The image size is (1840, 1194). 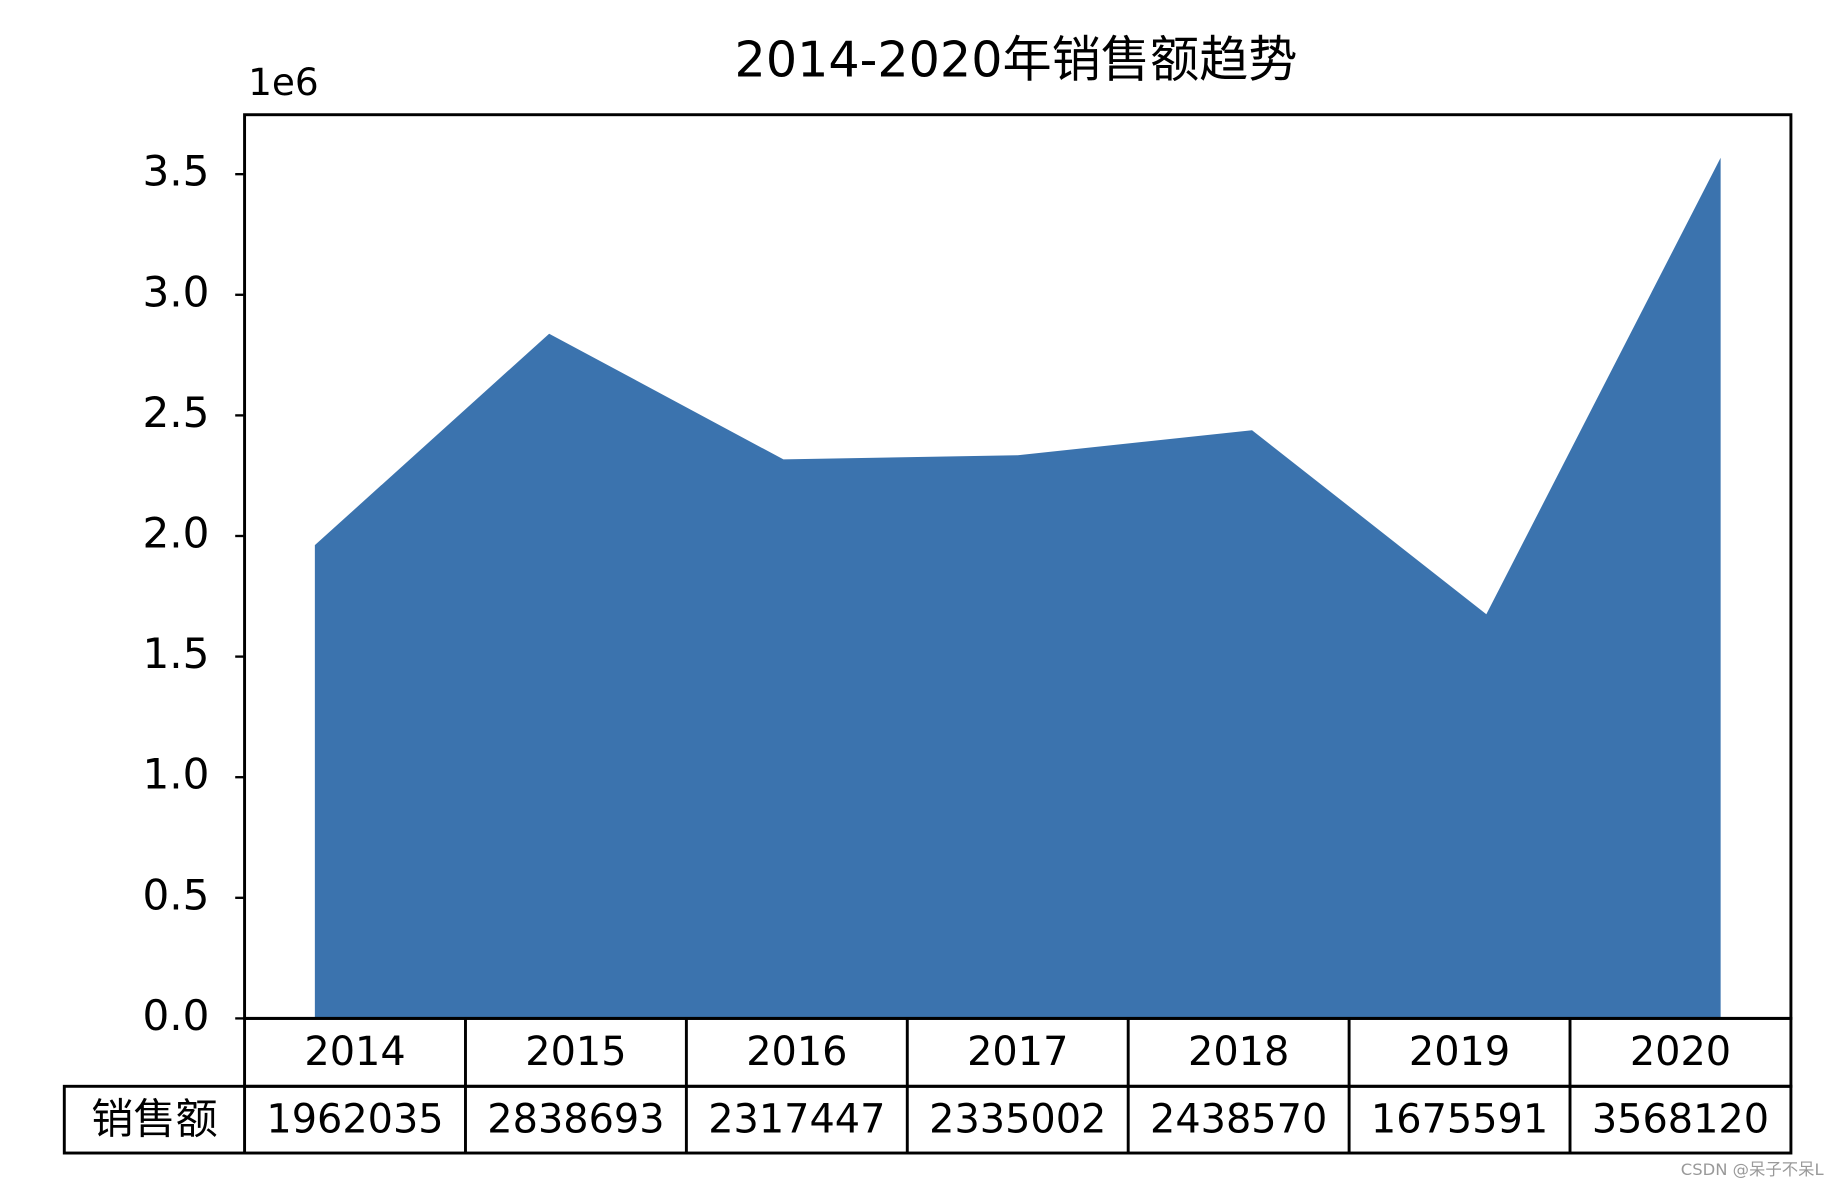 What do you see at coordinates (1238, 1120) in the screenshot?
I see `table-value: 2438570` at bounding box center [1238, 1120].